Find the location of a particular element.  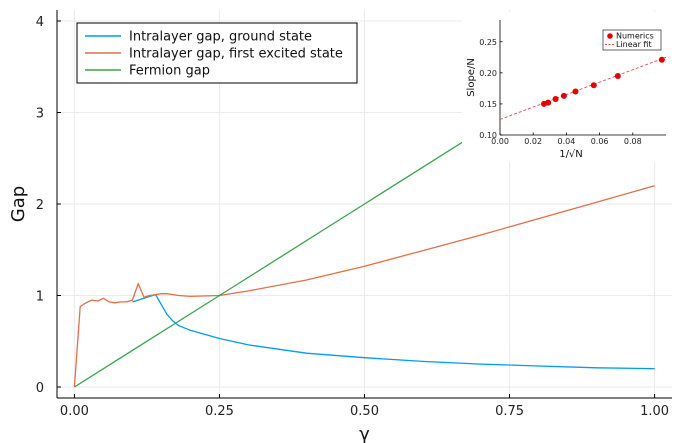

y-tick-label: 4 is located at coordinates (40, 22).